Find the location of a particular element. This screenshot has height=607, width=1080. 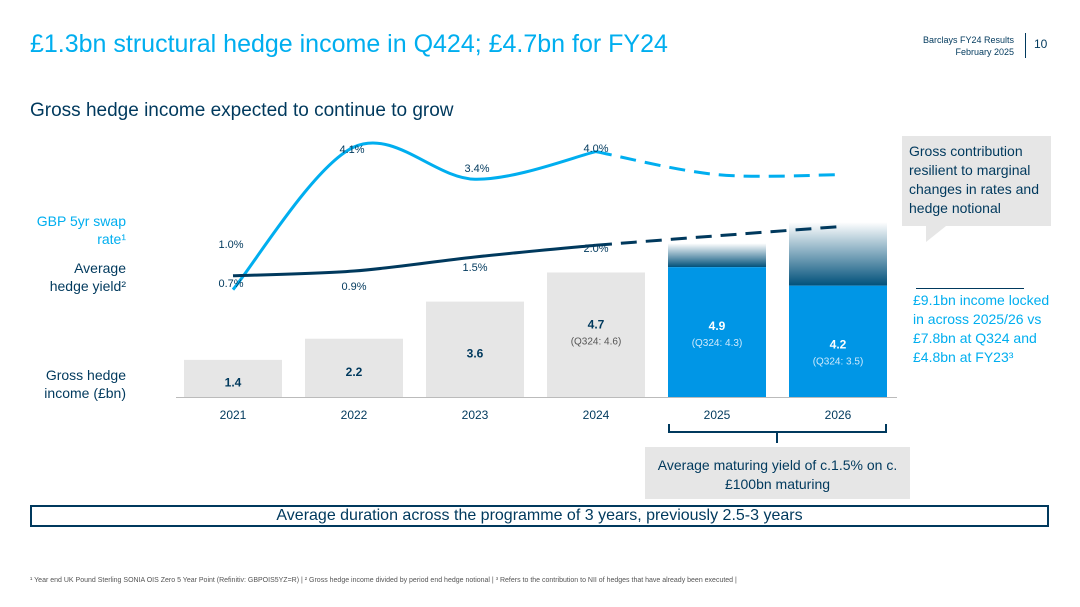

gross-income-label: Gross hedge income (£bn) is located at coordinates (85, 384).